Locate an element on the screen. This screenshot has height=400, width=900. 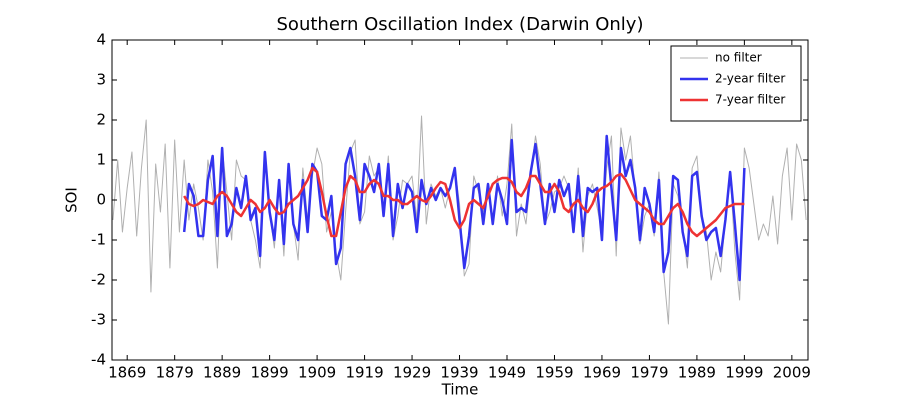
x-axis-label: Time is located at coordinates (460, 390).